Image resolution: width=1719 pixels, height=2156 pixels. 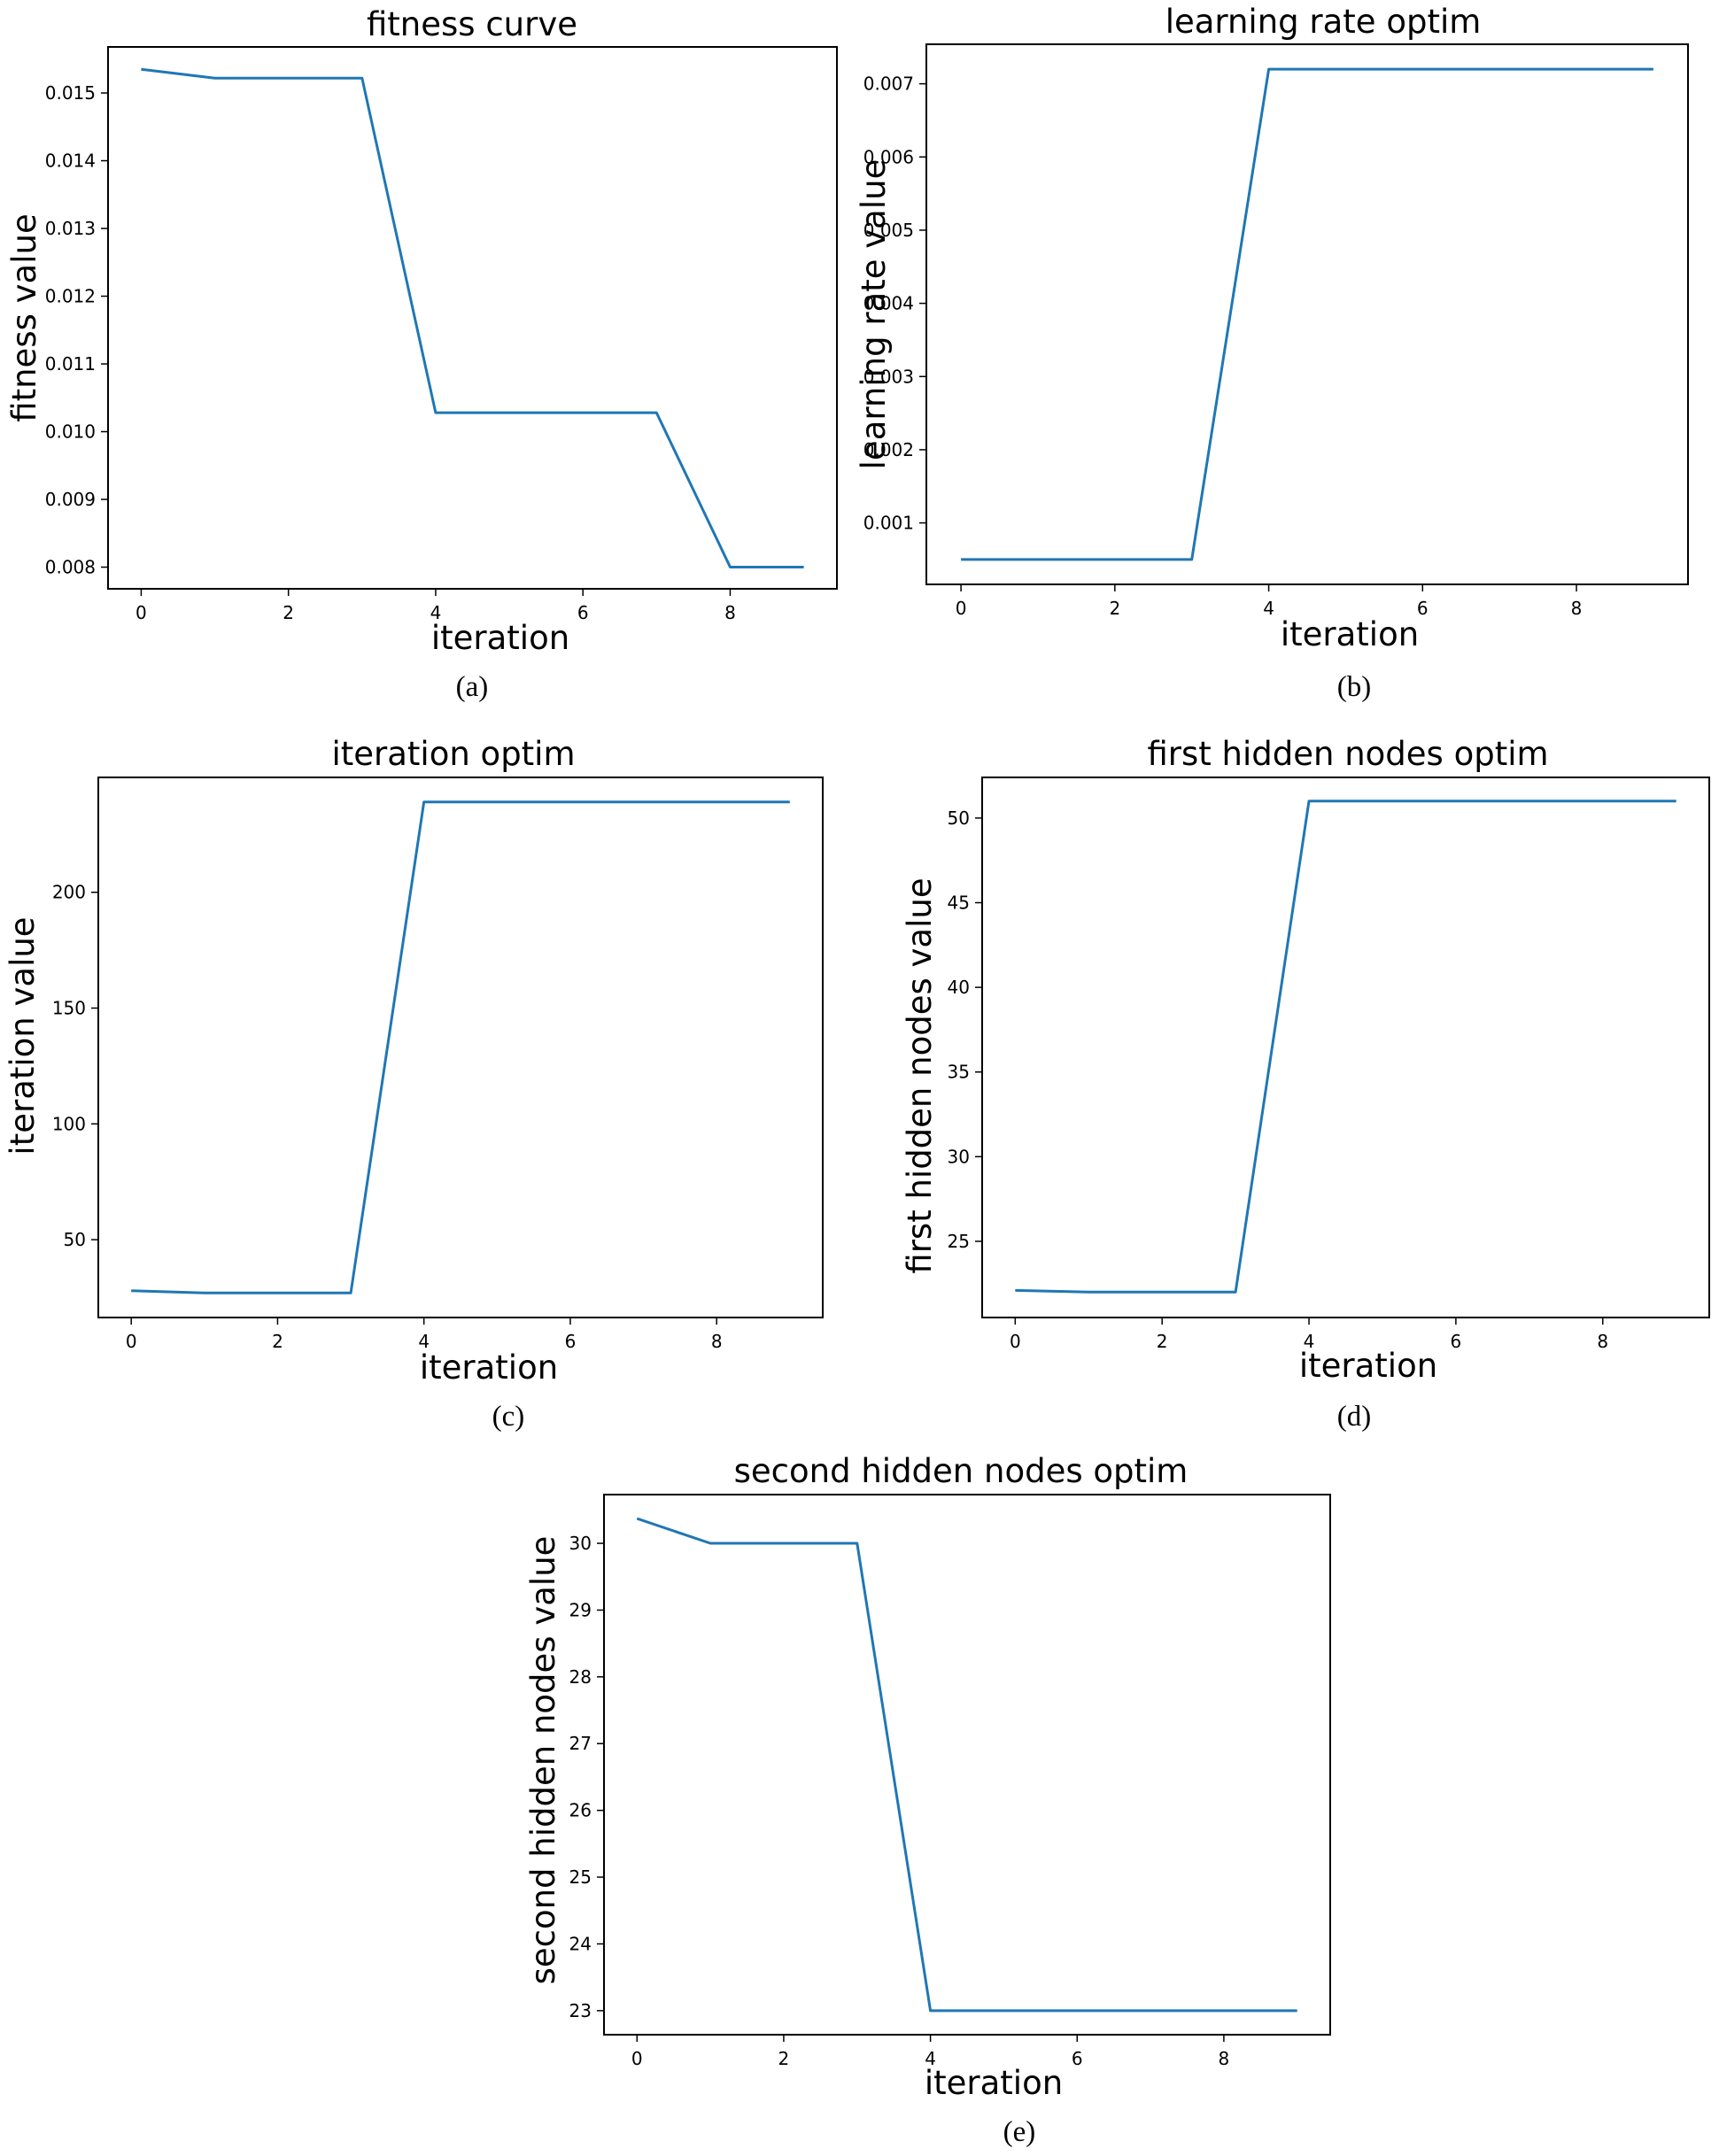 What do you see at coordinates (1347, 754) in the screenshot?
I see `chart-title-d: first hidden nodes optim` at bounding box center [1347, 754].